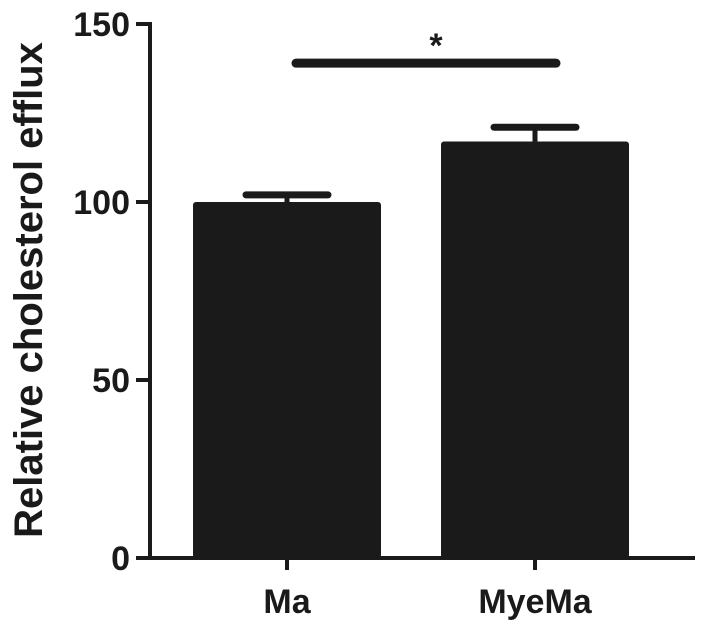  Describe the element at coordinates (287, 602) in the screenshot. I see `x-tick-label: Ma` at that location.